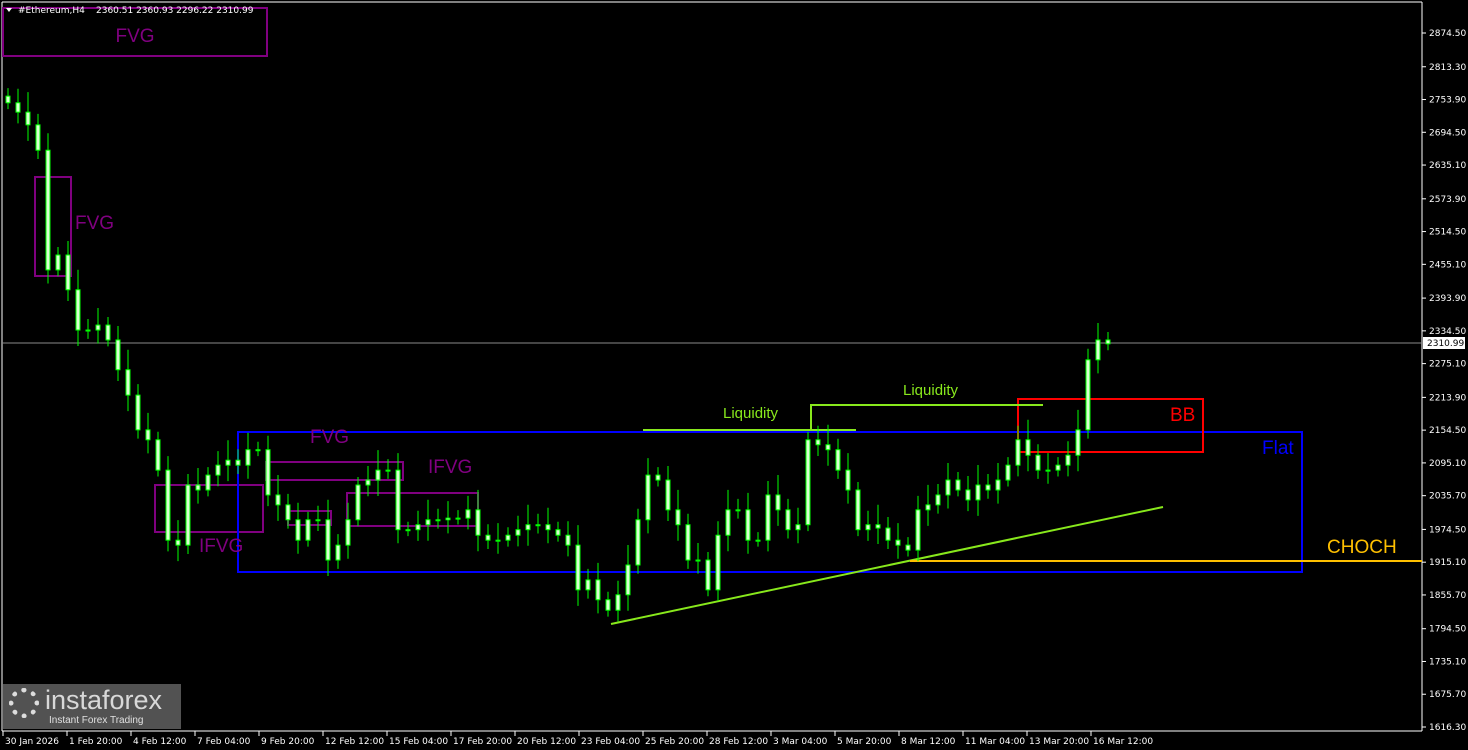 This screenshot has width=1468, height=750. What do you see at coordinates (209, 508) in the screenshot?
I see `ifvg-box-left` at bounding box center [209, 508].